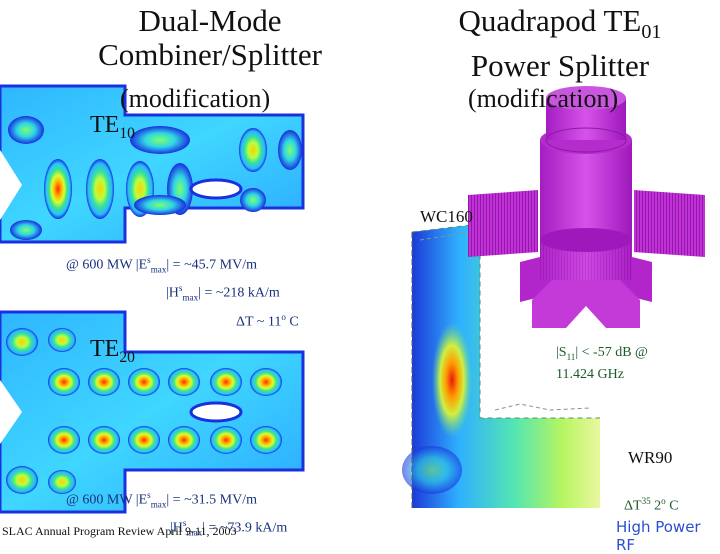 The height and width of the screenshot is (554, 720). I want to click on top-e-sup: s, so click(149, 260).